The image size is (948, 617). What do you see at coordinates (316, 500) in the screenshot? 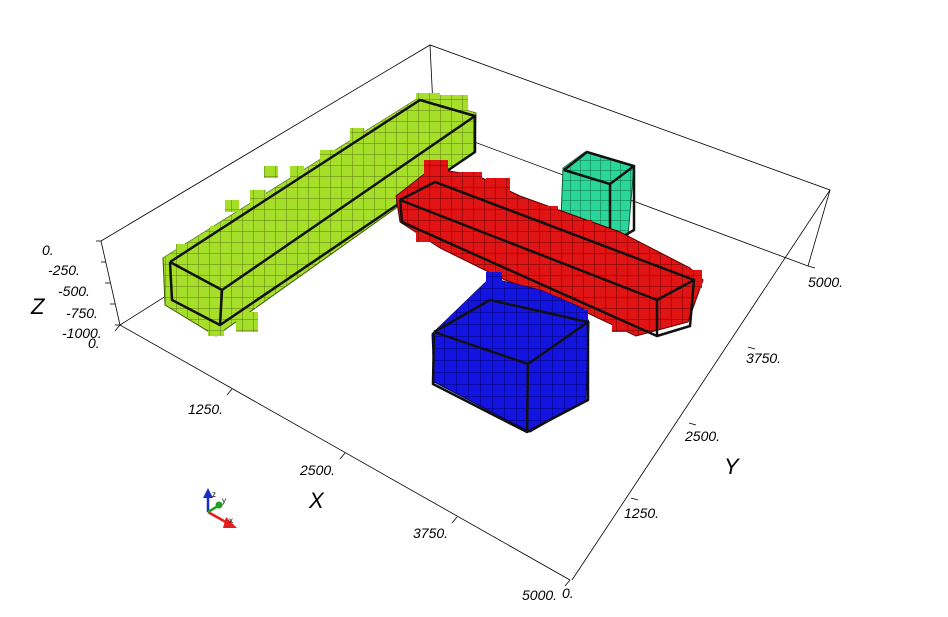
I see `x-axis-title: X` at bounding box center [316, 500].